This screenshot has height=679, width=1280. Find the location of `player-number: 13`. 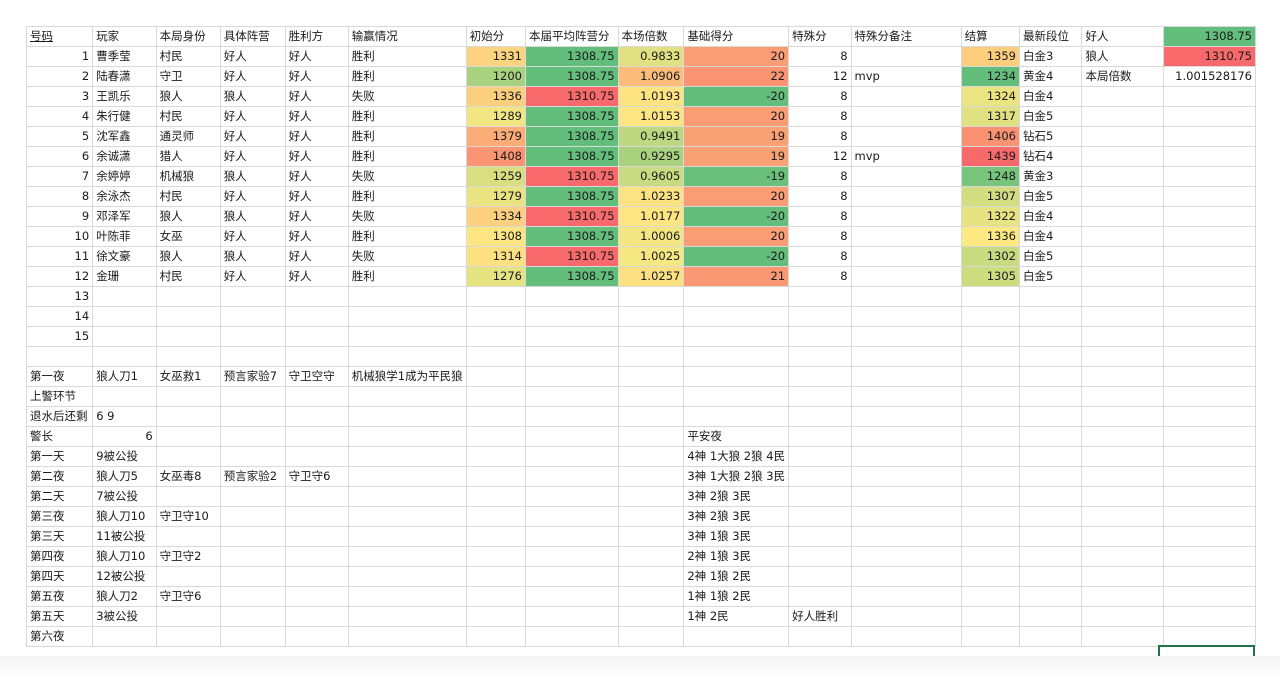

player-number: 13 is located at coordinates (60, 296).